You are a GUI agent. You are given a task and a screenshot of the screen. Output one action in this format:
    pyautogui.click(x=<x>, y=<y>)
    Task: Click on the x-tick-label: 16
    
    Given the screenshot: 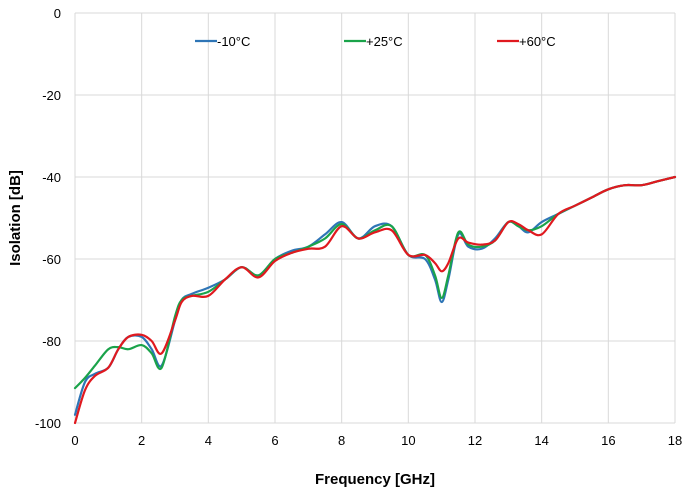 What is the action you would take?
    pyautogui.click(x=608, y=440)
    